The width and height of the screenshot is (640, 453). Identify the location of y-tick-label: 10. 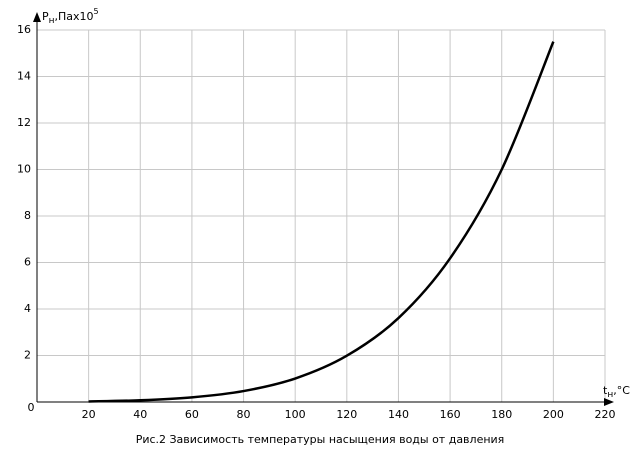
(24, 169).